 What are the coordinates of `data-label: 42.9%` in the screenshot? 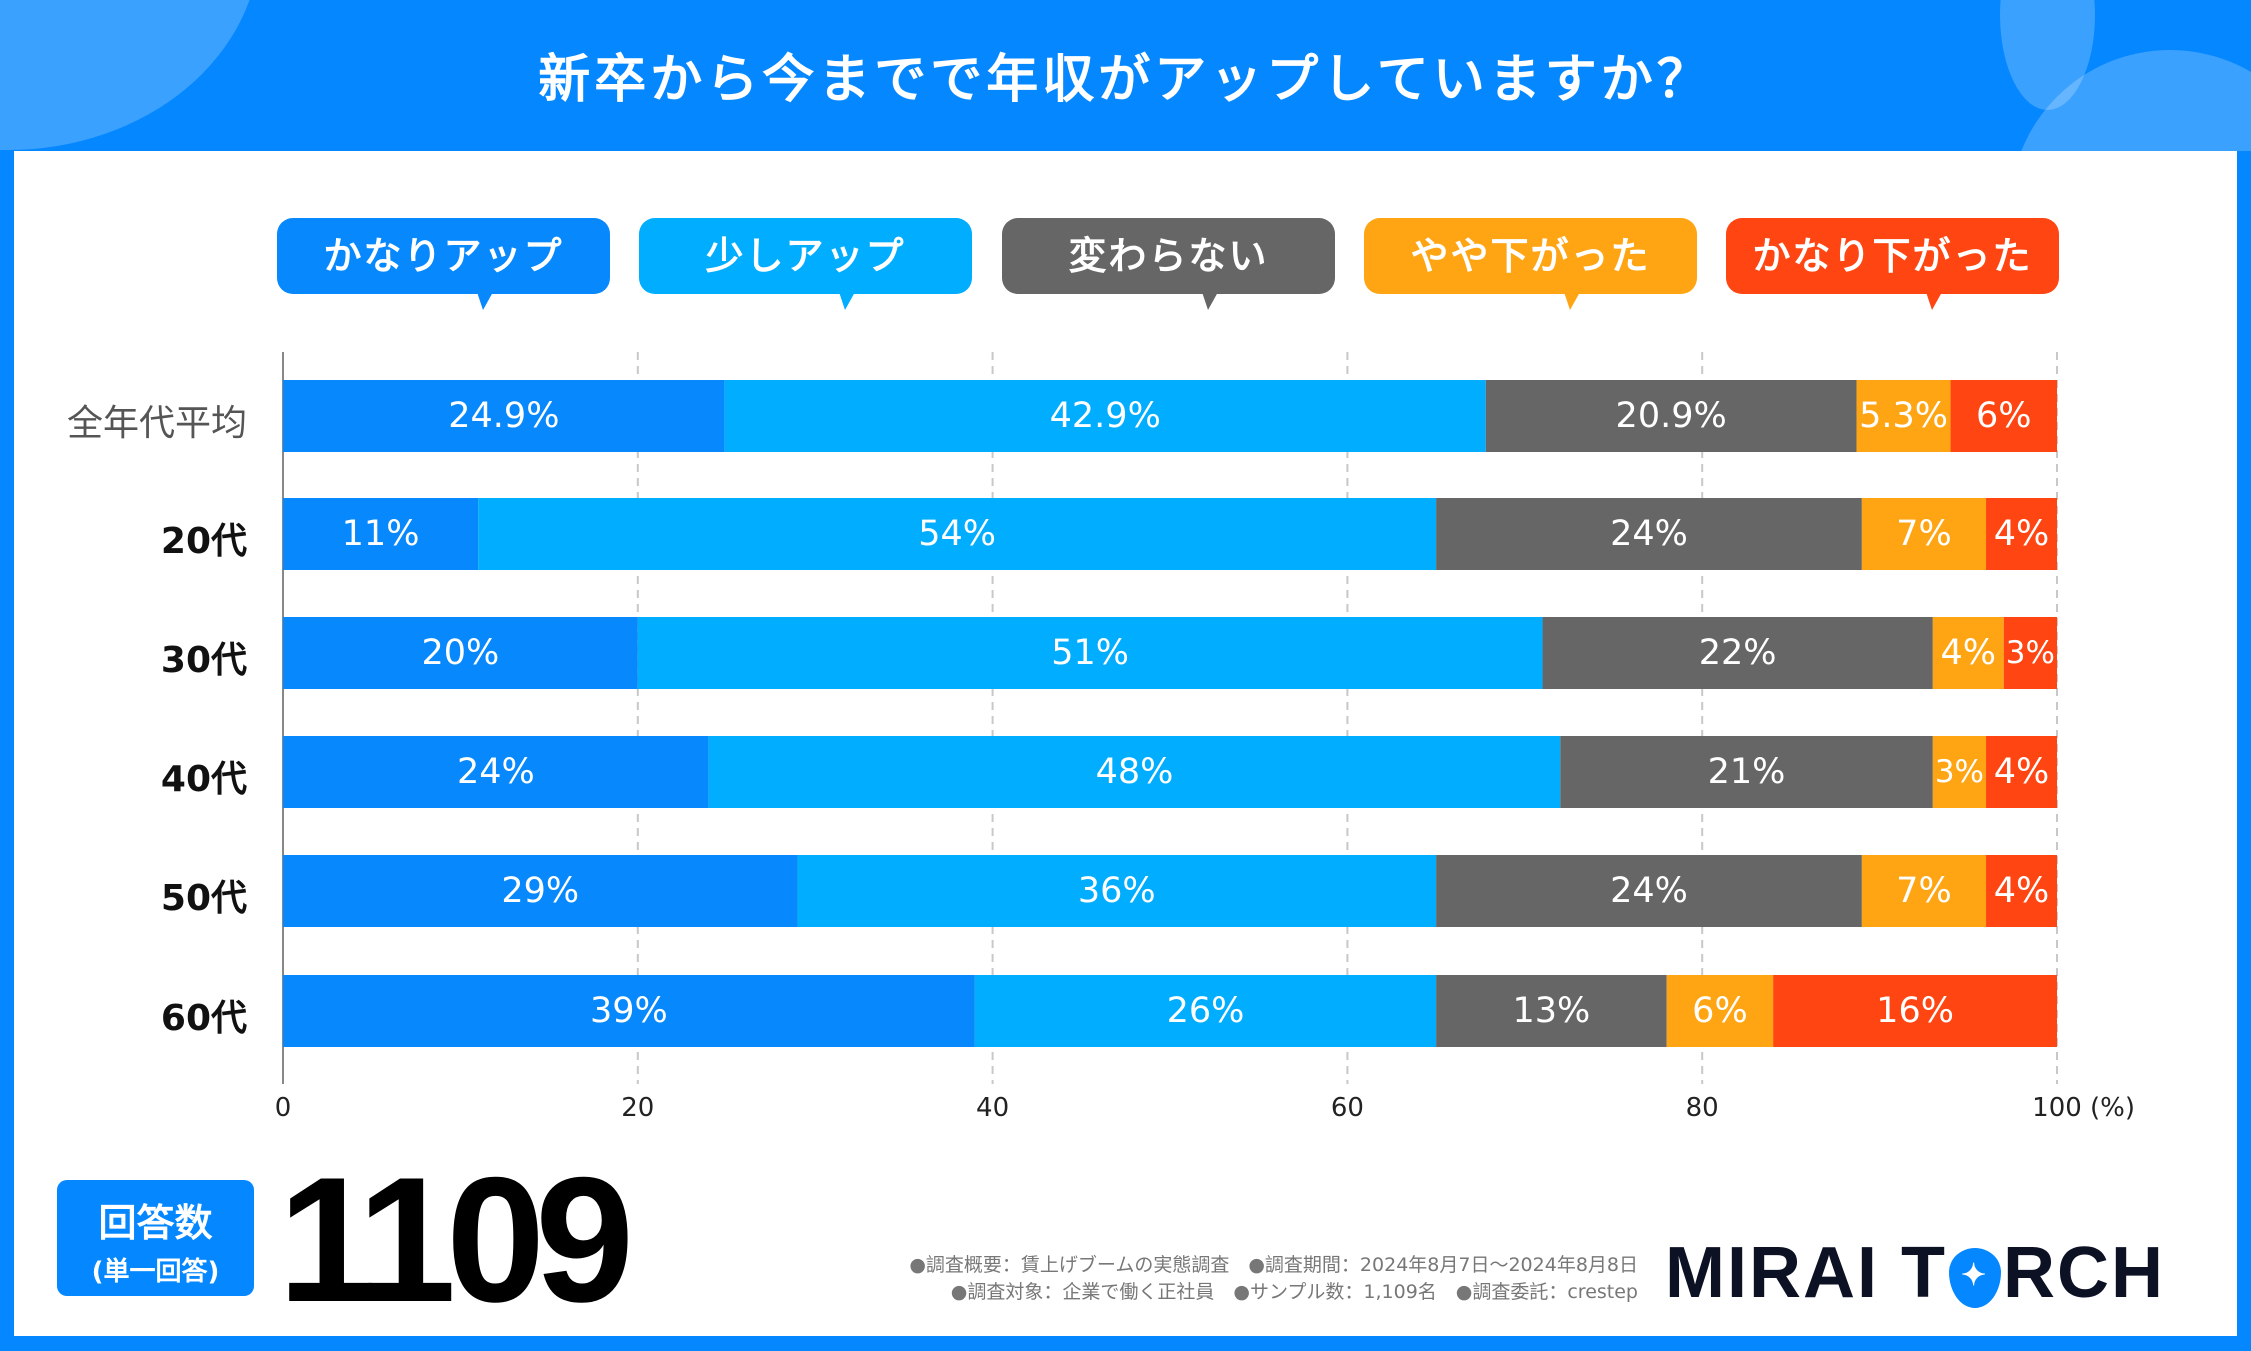 It's located at (1105, 416).